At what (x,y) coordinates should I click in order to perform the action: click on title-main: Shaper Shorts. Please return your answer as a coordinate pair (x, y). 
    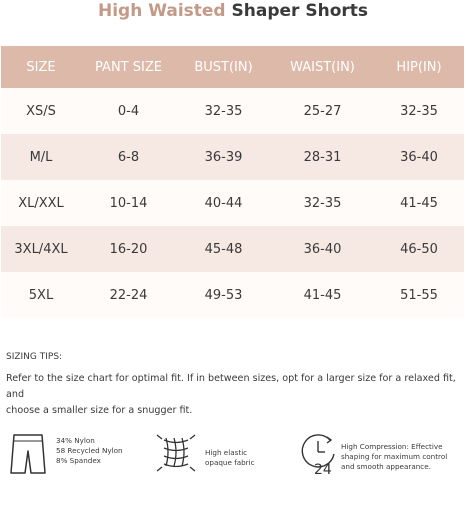
    Looking at the image, I should click on (300, 11).